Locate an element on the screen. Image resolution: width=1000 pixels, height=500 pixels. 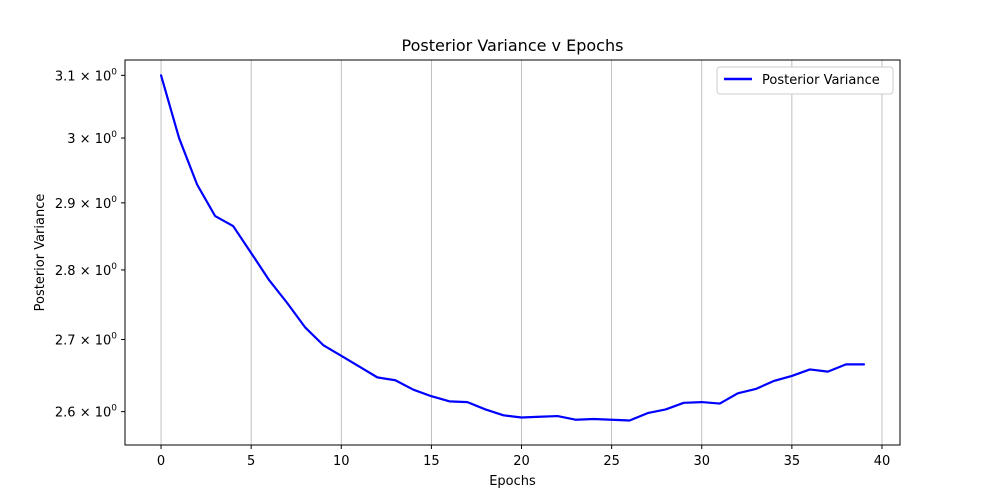
legend: Posterior Variance is located at coordinates (805, 80).